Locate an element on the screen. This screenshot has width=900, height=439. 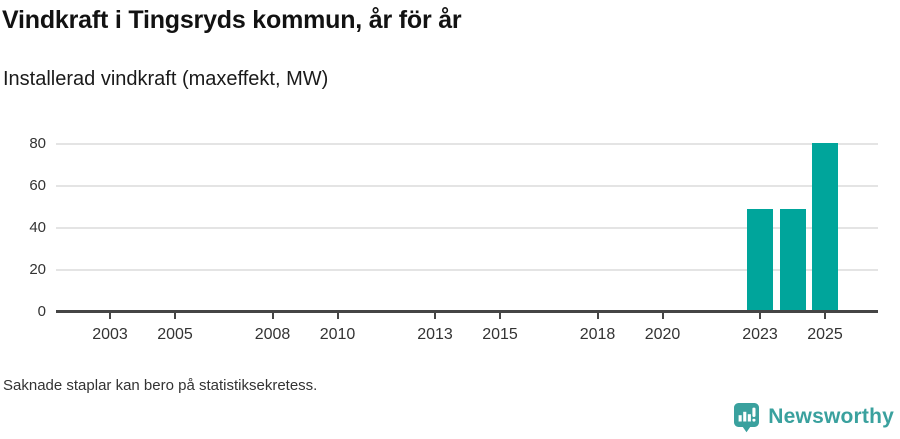
newsworthy-logo: Newsworthy is located at coordinates (813, 417).